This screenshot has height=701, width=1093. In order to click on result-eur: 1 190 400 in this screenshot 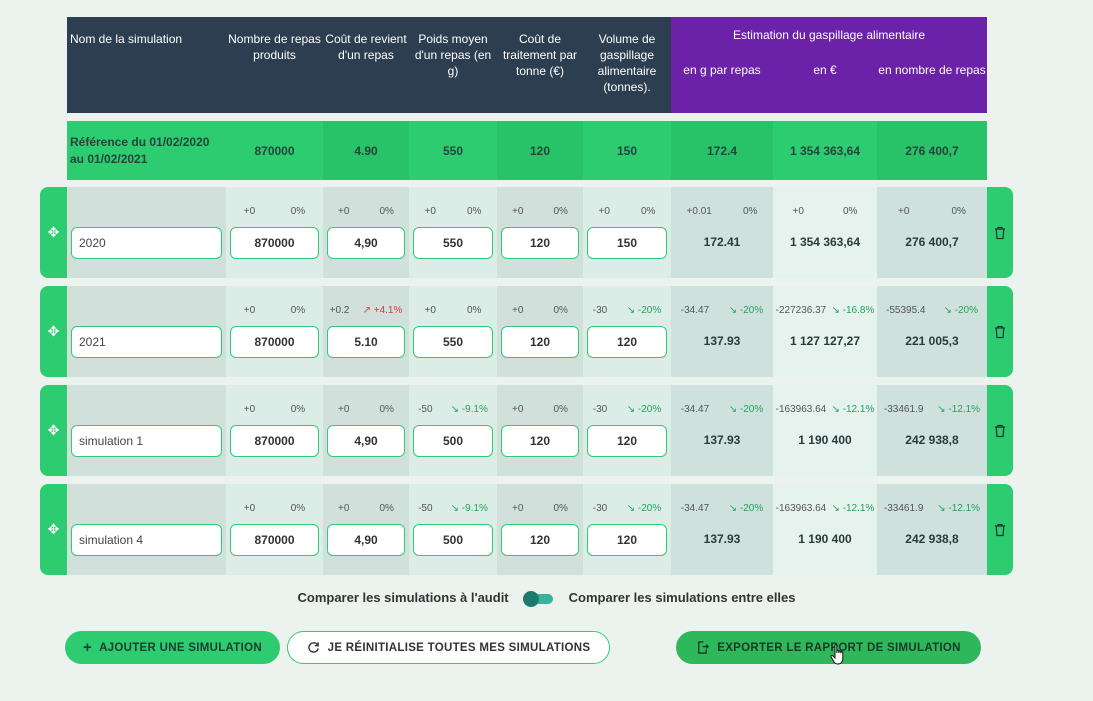, I will do `click(825, 440)`.